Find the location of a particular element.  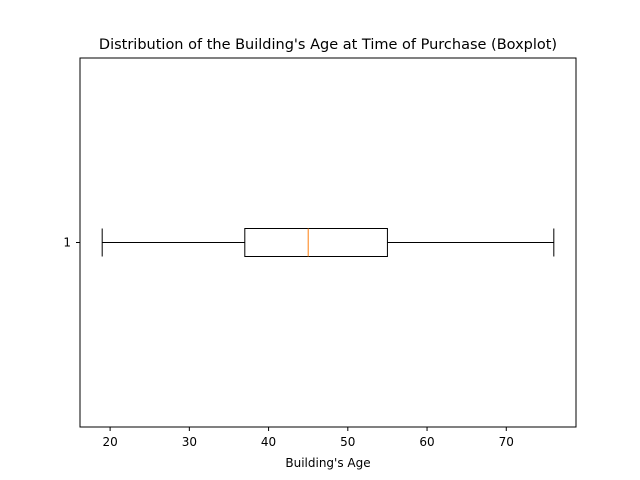

x-tick-label: 70 is located at coordinates (506, 442).